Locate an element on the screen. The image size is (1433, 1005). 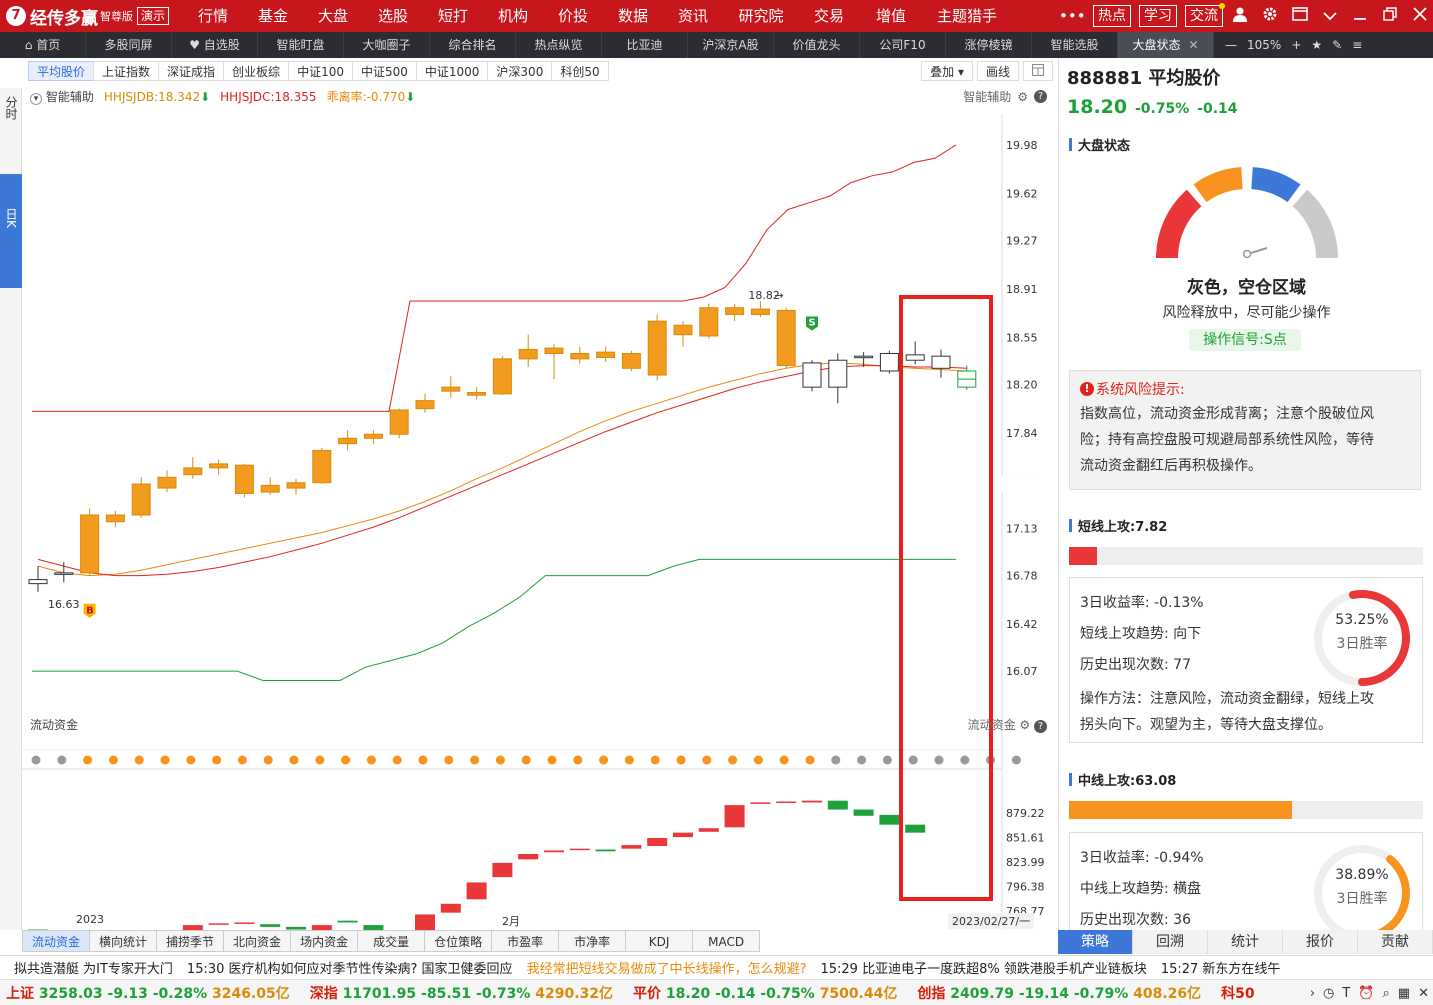
indicator-tab: 成交量 is located at coordinates (391, 941).